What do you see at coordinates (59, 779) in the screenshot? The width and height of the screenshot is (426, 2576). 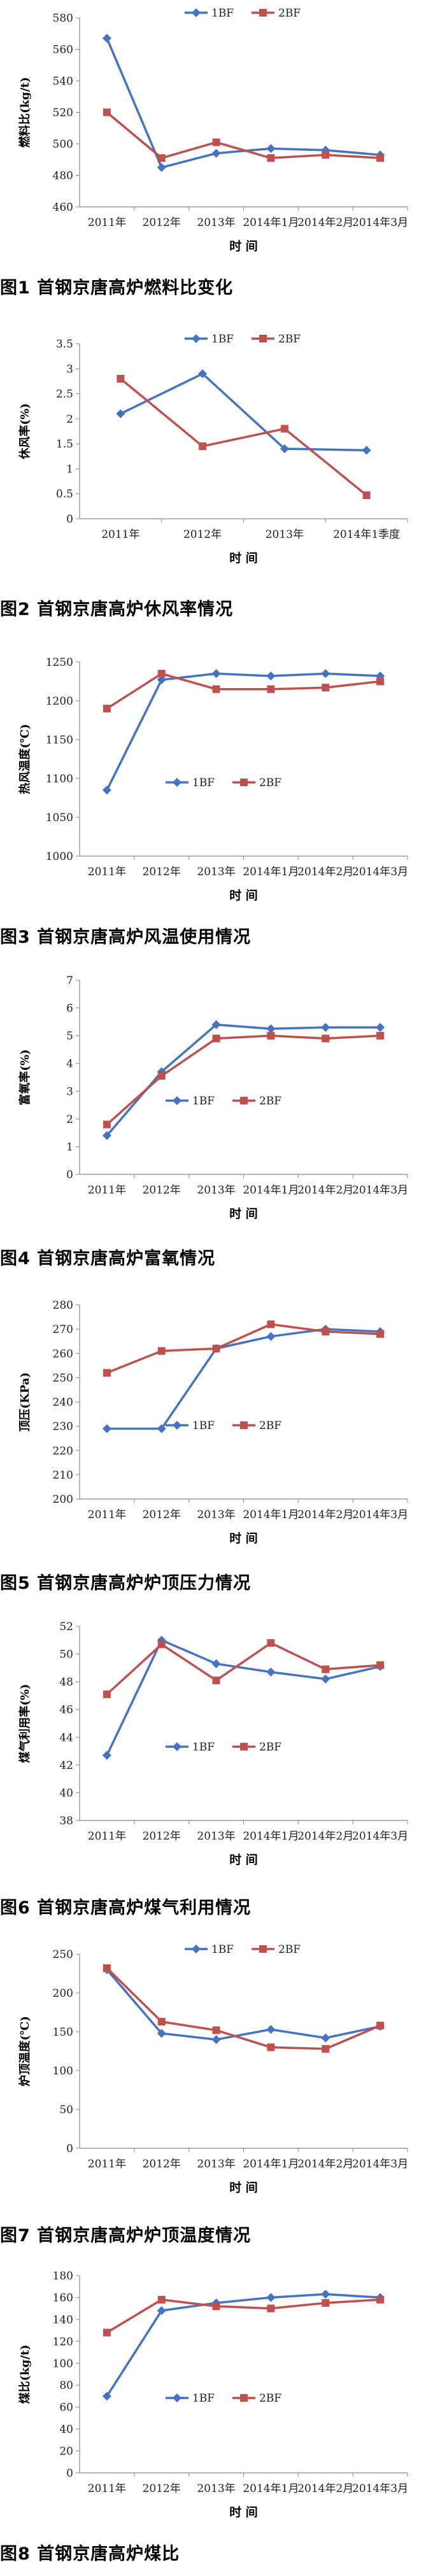 I see `y-tick-label: 1100` at bounding box center [59, 779].